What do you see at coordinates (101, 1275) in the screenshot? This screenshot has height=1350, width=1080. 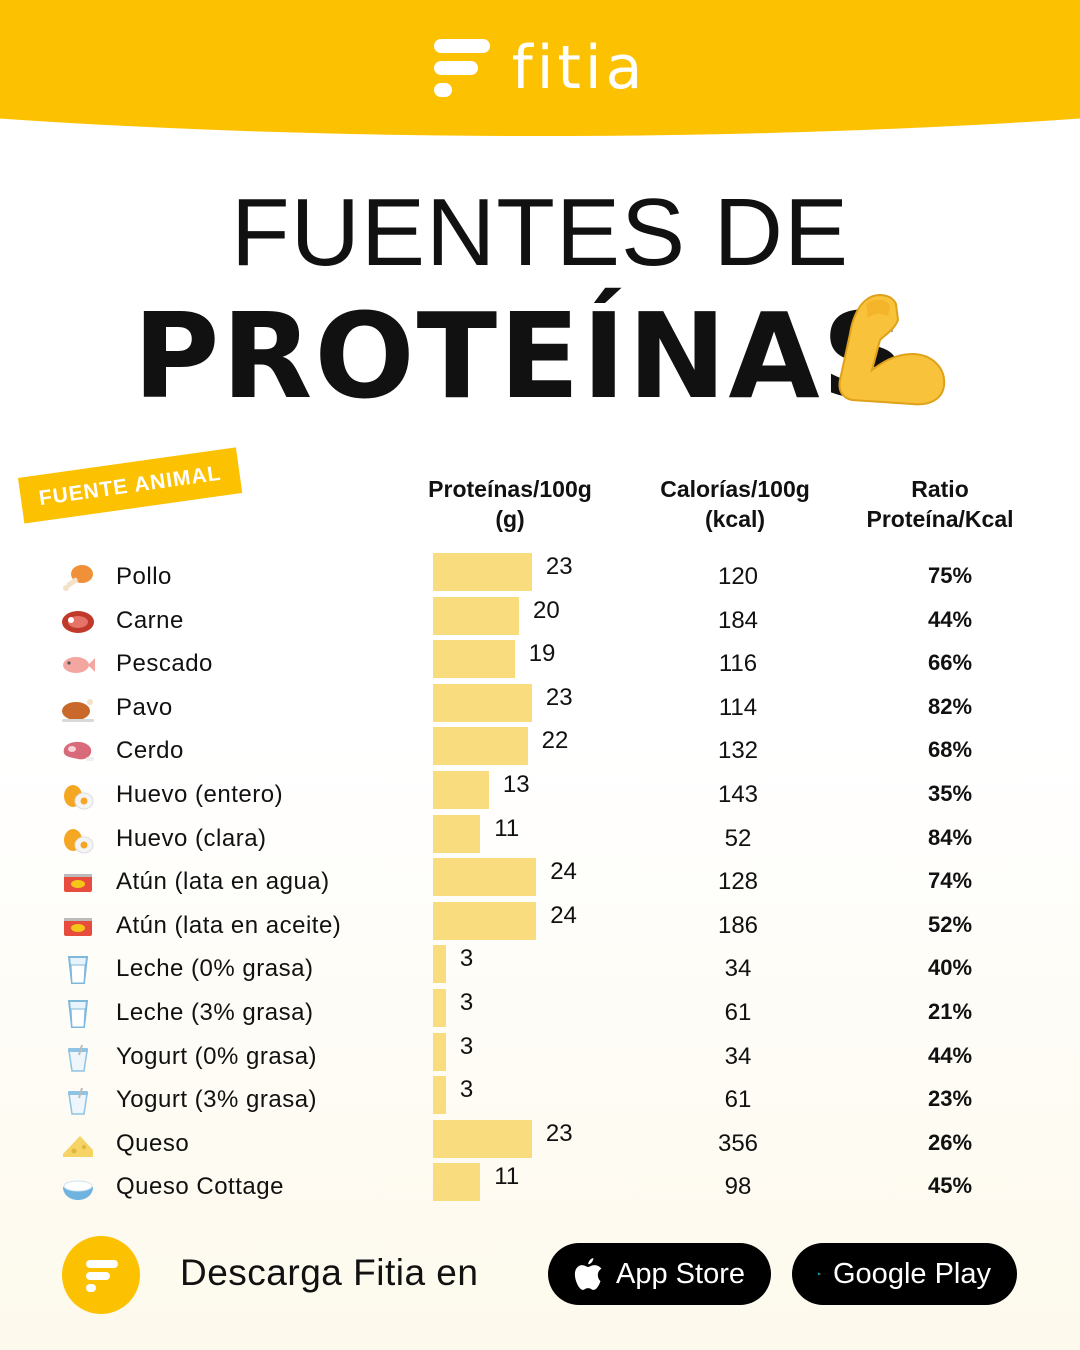 I see `fitia-app-icon` at bounding box center [101, 1275].